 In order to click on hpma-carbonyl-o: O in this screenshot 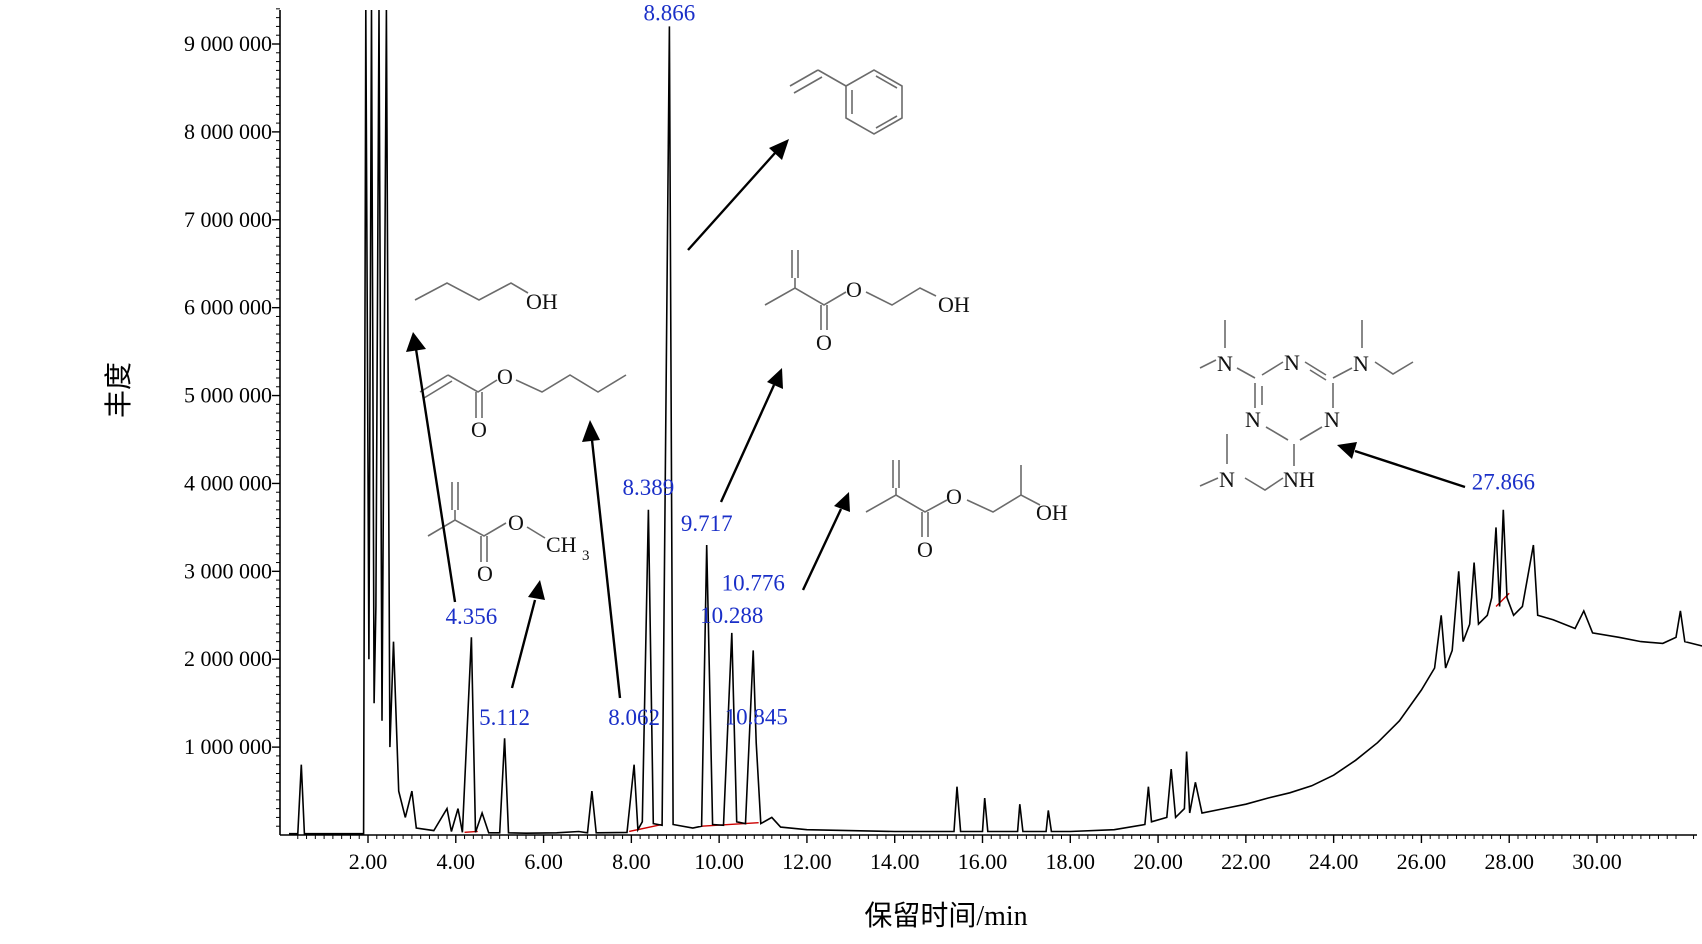, I will do `click(925, 549)`.